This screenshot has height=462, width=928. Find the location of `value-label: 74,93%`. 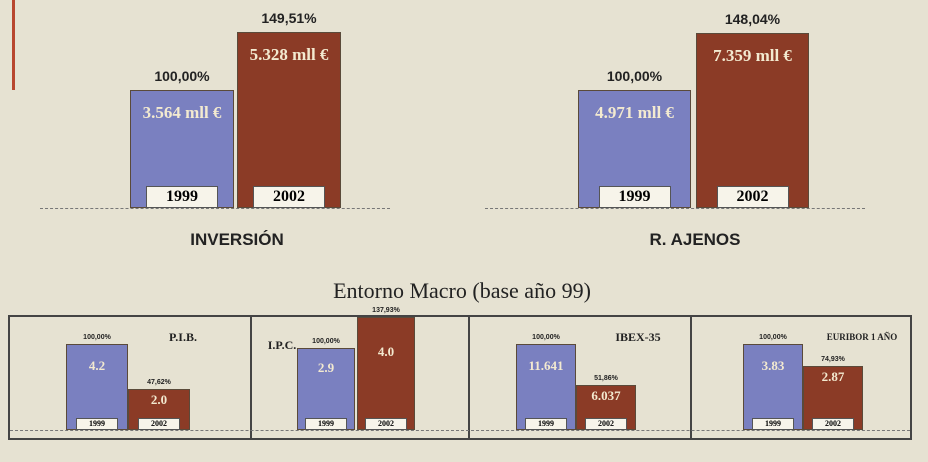

value-label: 74,93% is located at coordinates (833, 359).